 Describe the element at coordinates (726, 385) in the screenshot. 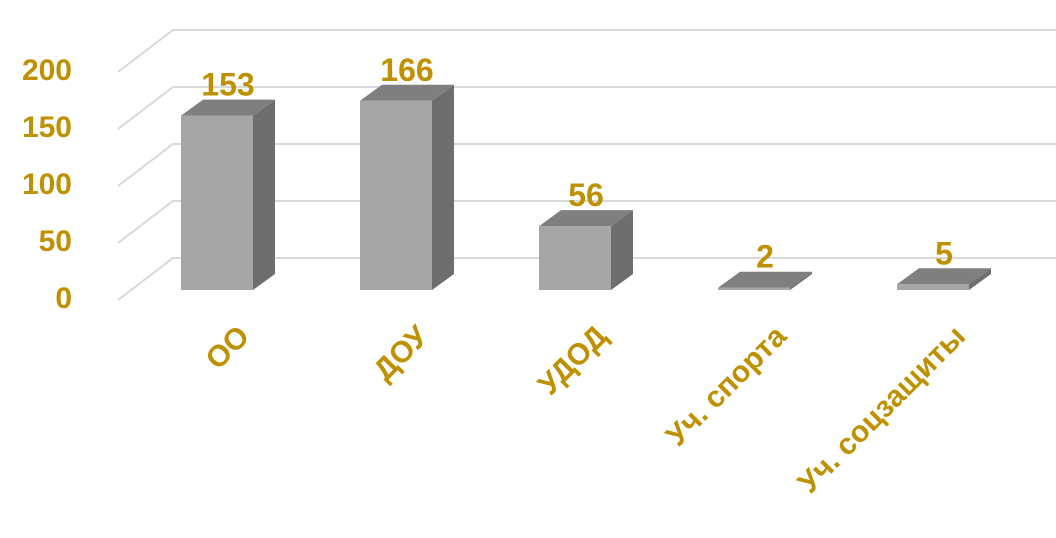

I see `x-category-label: Уч. спорта` at that location.